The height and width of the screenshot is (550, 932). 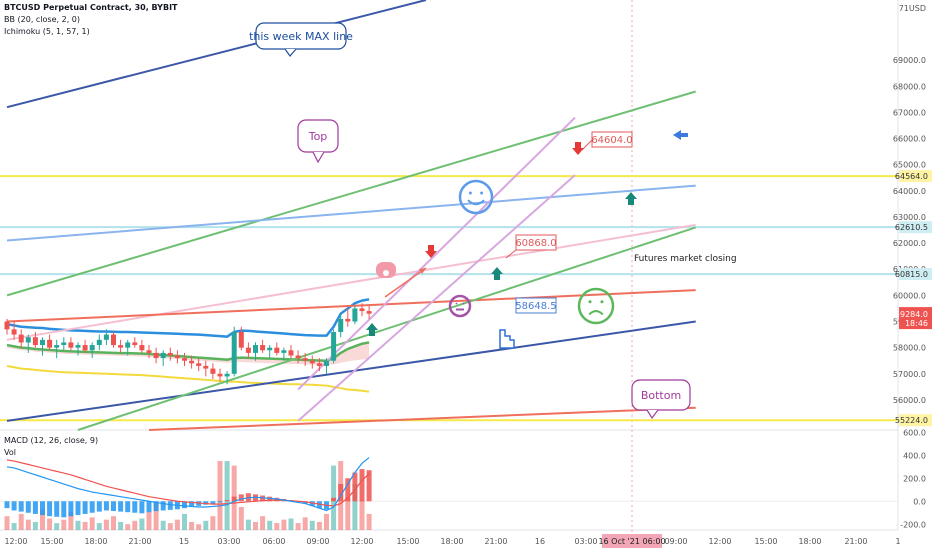 What do you see at coordinates (675, 541) in the screenshot?
I see `time-tick-label: 09:00` at bounding box center [675, 541].